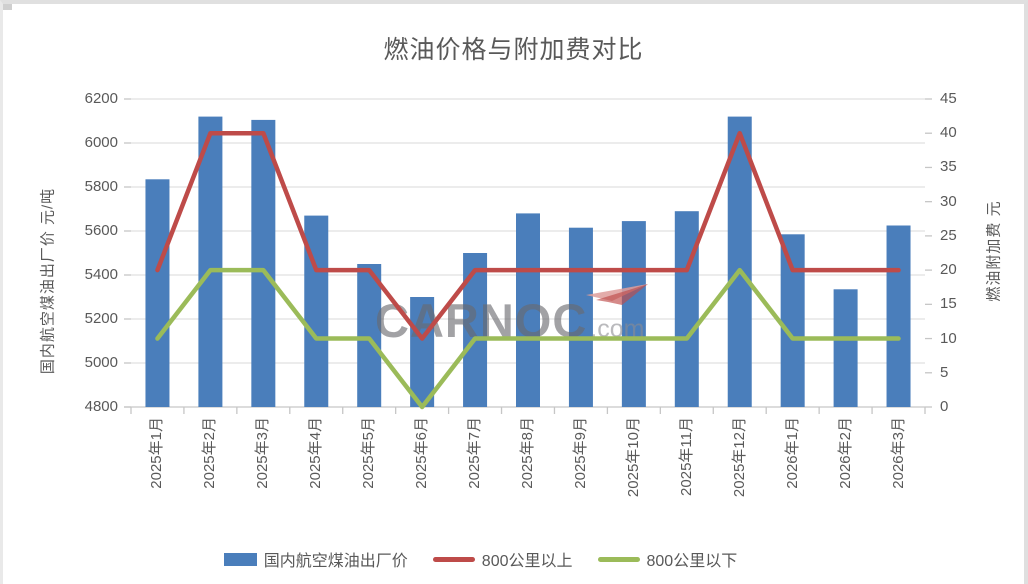  I want to click on corner-artifact, so click(7, 7).